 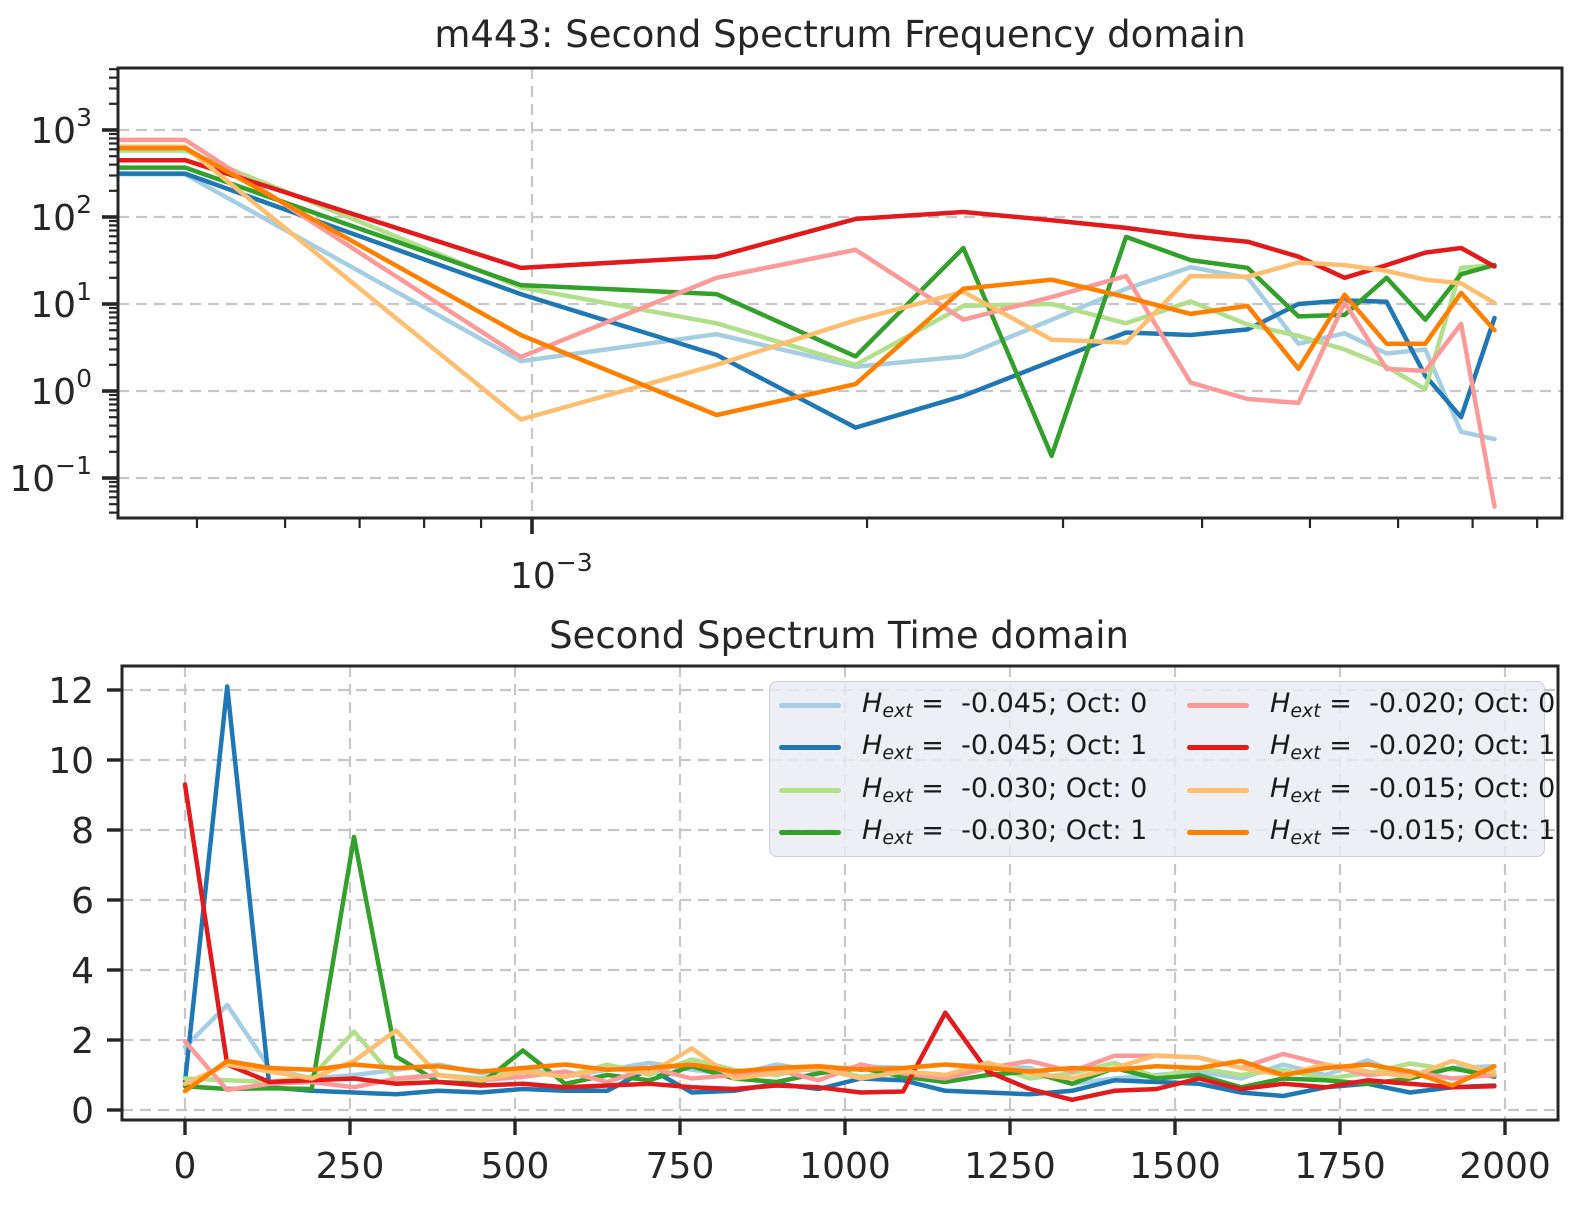 I want to click on x-tick-label: 1000, so click(x=845, y=1166).